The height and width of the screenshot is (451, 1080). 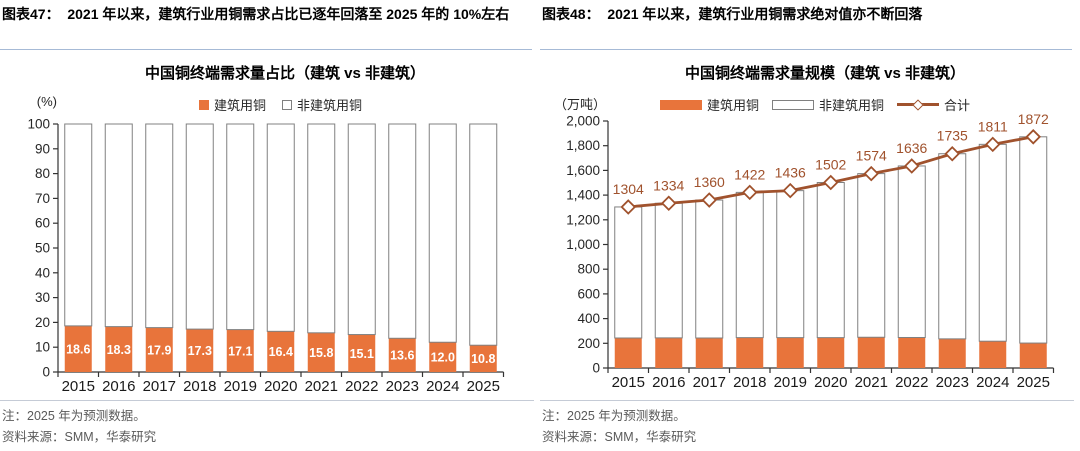 What do you see at coordinates (619, 437) in the screenshot?
I see `figure-48-source: 资料来源：SMM，华泰研究` at bounding box center [619, 437].